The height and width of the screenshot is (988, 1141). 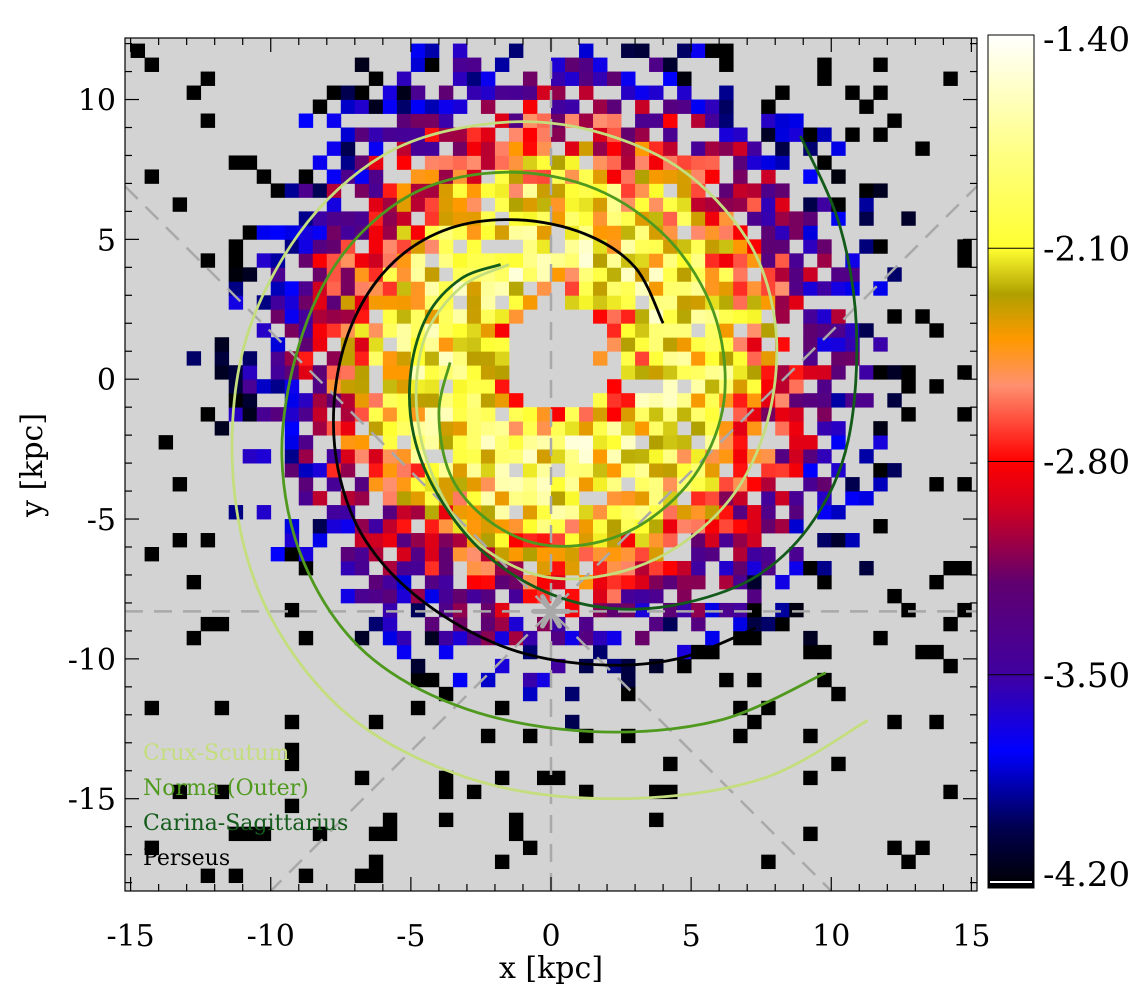 I want to click on x-tick-label: -10, so click(x=271, y=936).